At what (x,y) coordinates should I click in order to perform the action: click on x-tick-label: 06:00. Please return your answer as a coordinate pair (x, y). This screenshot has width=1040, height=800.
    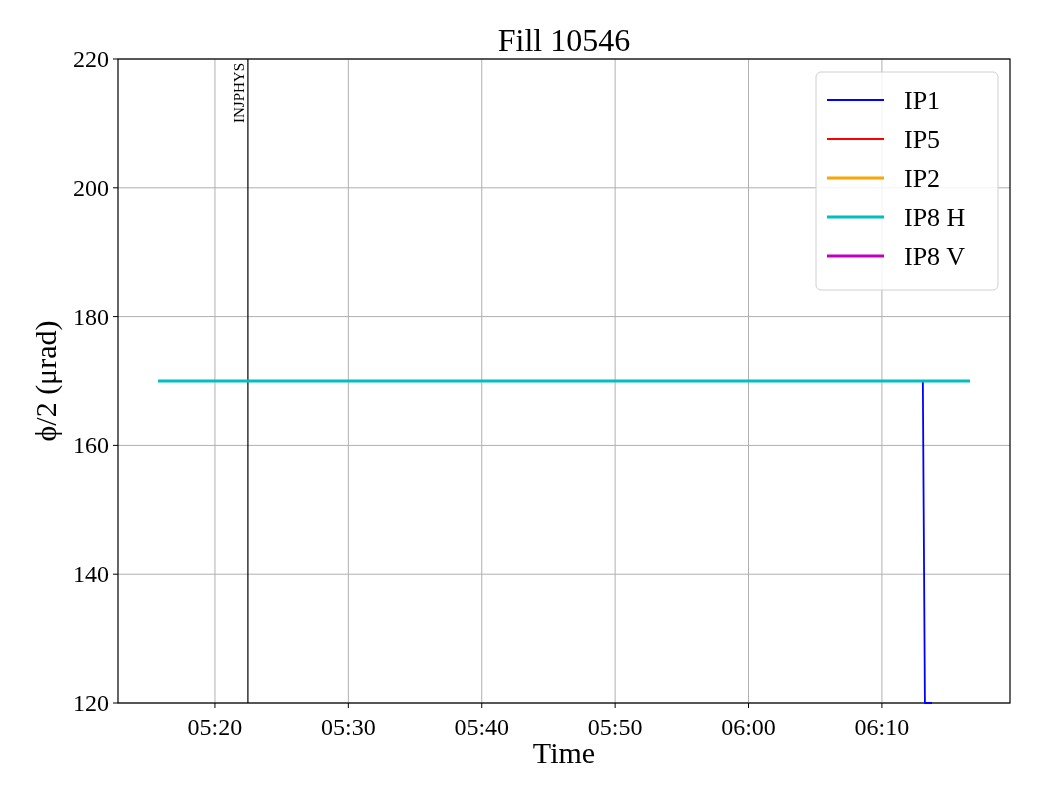
    Looking at the image, I should click on (748, 727).